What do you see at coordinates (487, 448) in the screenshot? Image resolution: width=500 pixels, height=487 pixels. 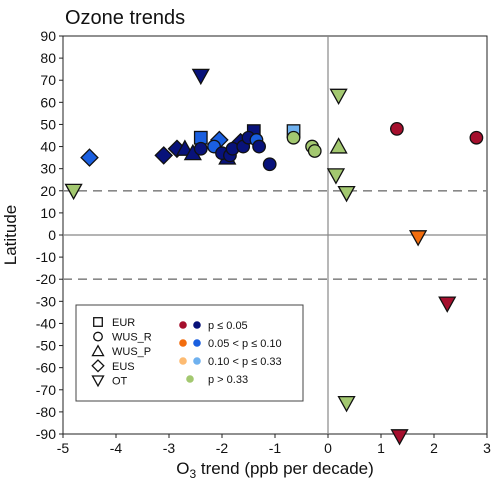 I see `x-tick-label: 3` at bounding box center [487, 448].